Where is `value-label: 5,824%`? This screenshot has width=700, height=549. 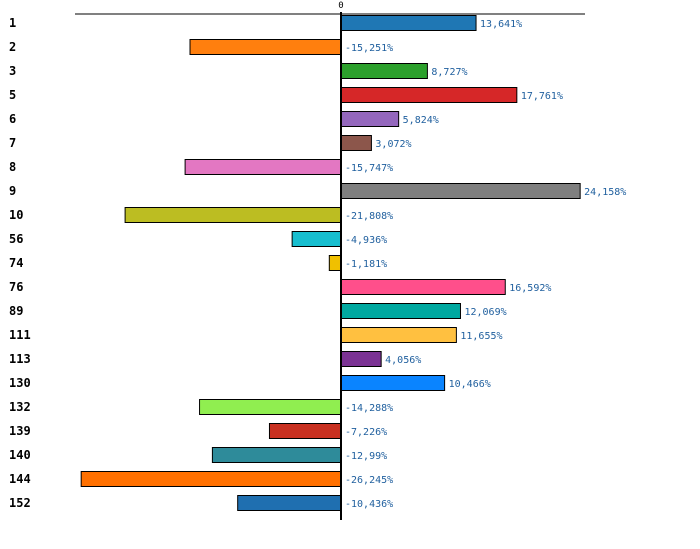 value-label: 5,824% is located at coordinates (421, 120).